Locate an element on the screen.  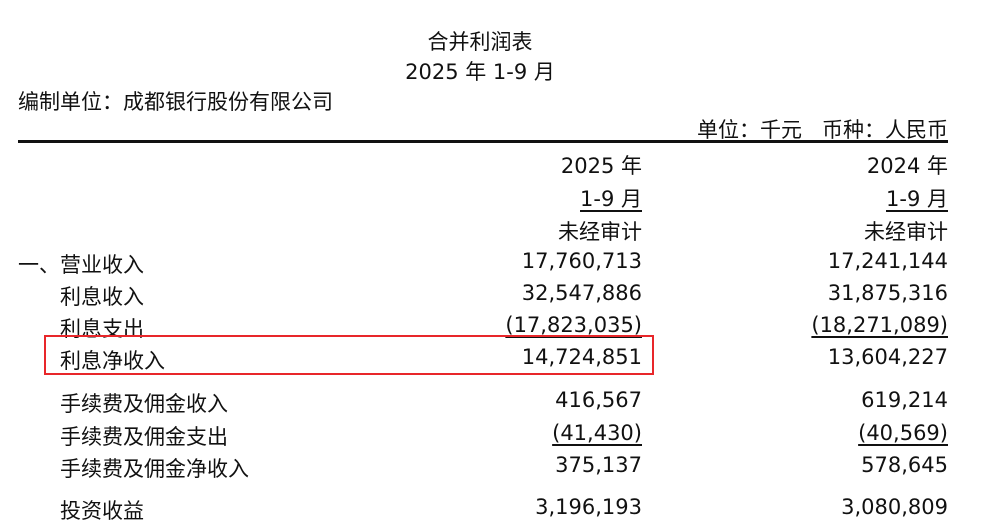
row-value-2024: 619,214 is located at coordinates (904, 400).